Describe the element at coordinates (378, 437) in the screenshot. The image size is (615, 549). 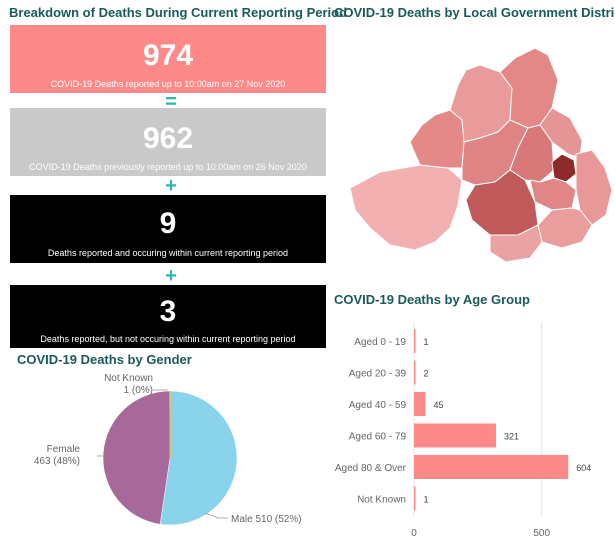
I see `category-label: Aged 60 - 79` at that location.